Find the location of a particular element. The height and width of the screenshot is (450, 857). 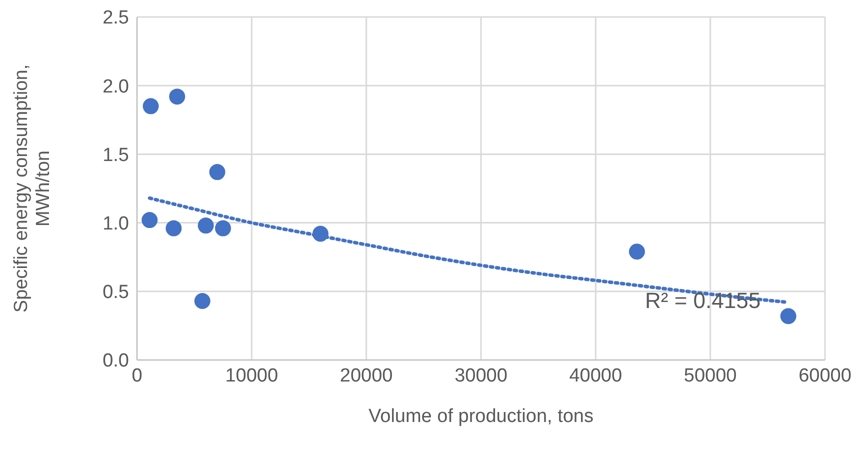

x-tick-label: 30000 is located at coordinates (481, 375).